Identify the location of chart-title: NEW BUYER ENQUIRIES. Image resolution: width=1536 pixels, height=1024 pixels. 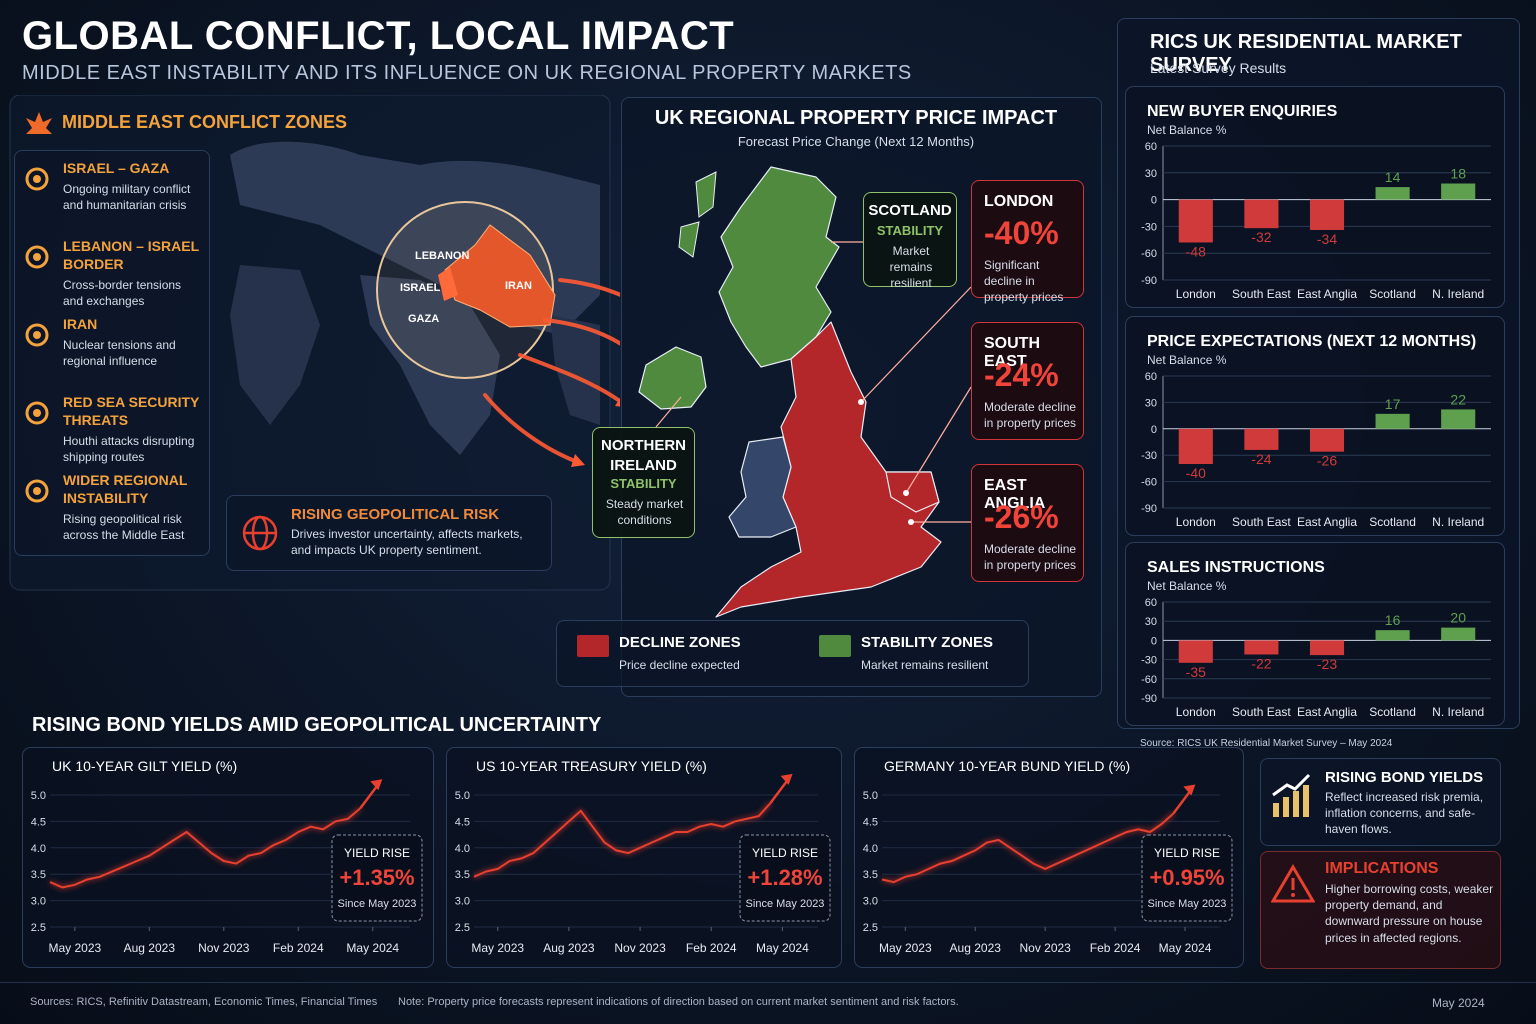
(1242, 111).